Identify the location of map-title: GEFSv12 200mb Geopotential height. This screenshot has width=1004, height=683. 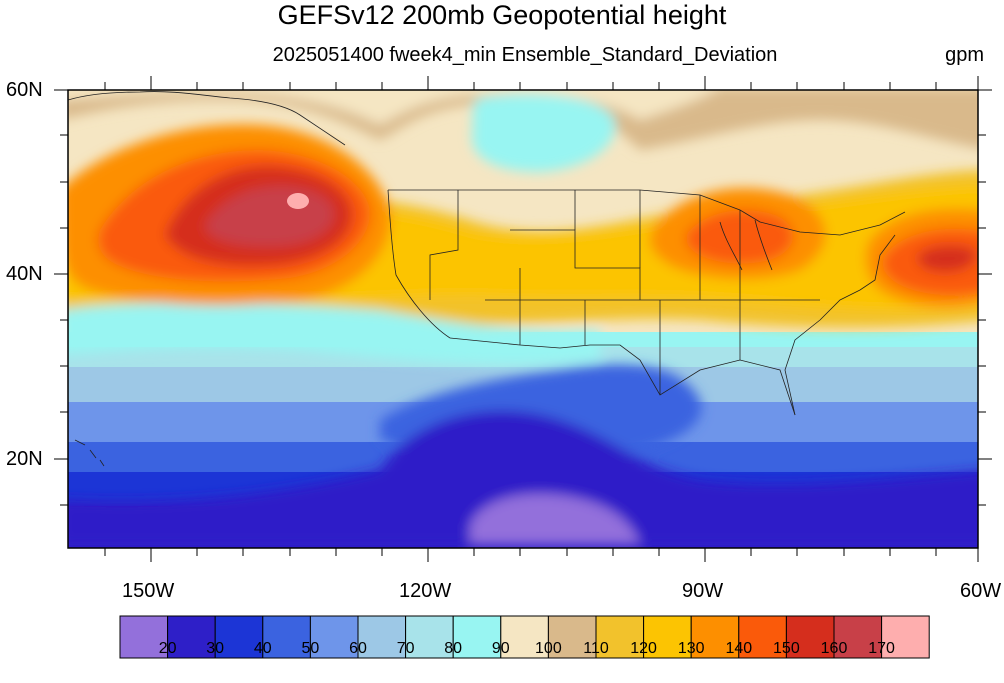
(502, 15).